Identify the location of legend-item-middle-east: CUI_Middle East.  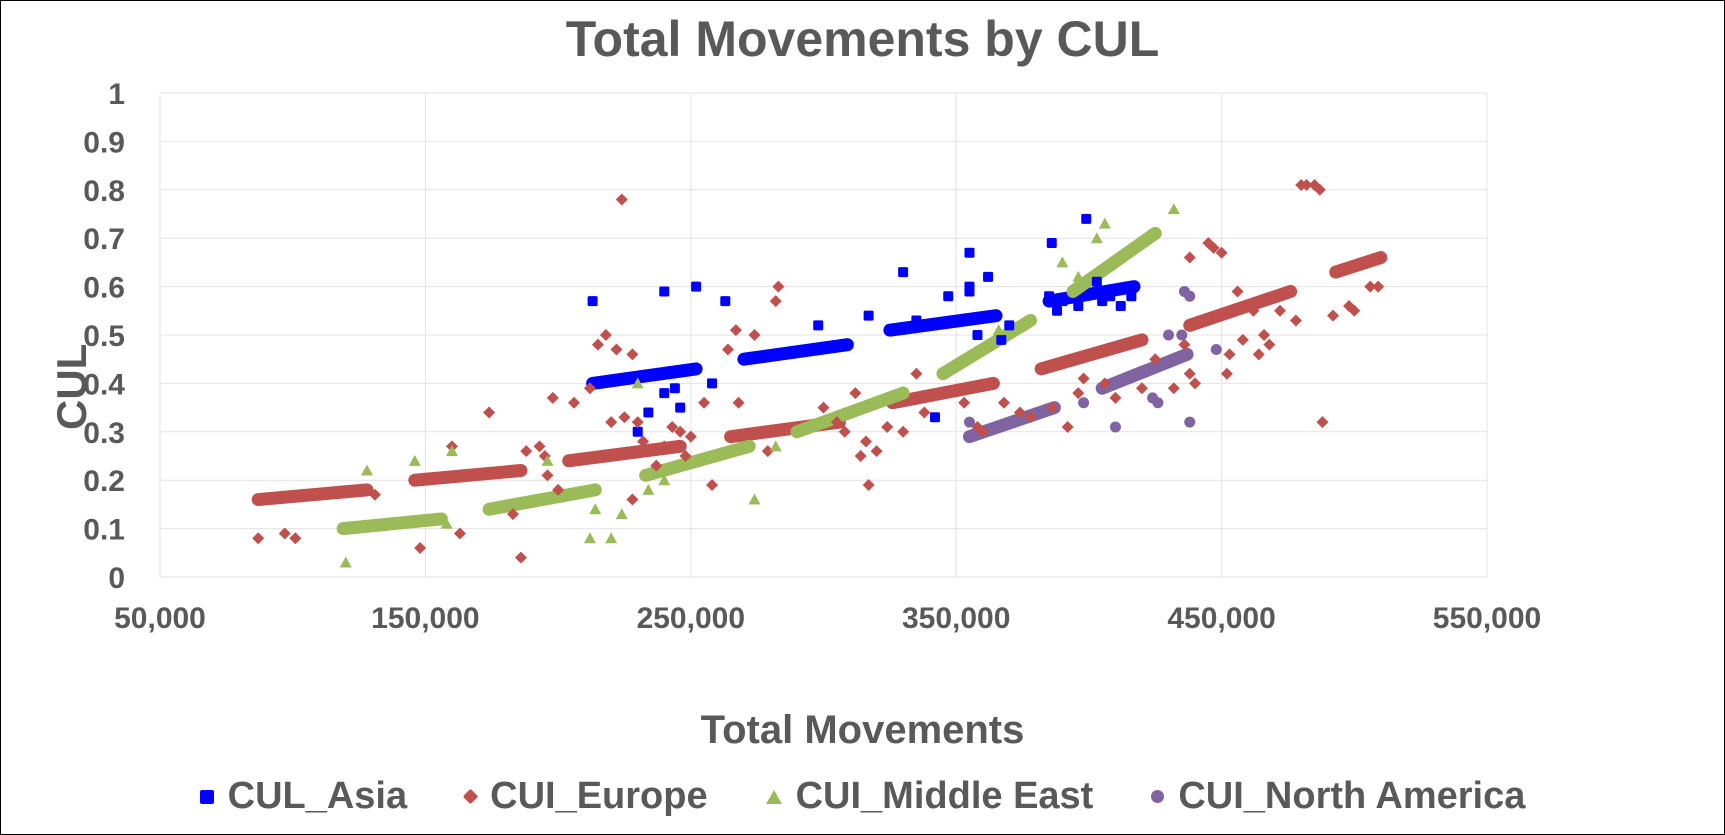
(929, 796).